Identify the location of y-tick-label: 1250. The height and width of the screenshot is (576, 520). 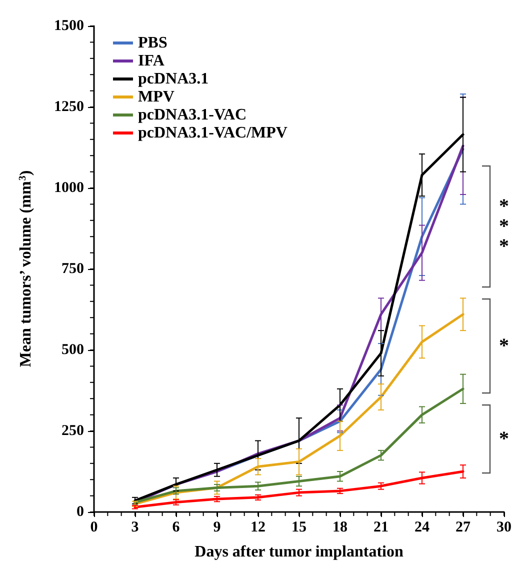
(69, 107).